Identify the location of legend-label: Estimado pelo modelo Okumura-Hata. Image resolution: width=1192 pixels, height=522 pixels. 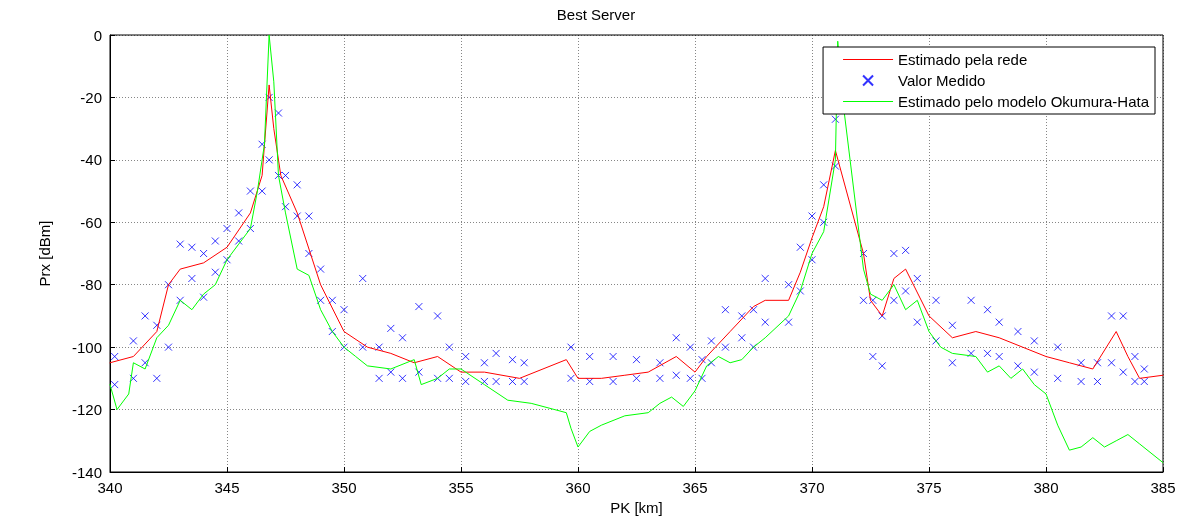
(1024, 101).